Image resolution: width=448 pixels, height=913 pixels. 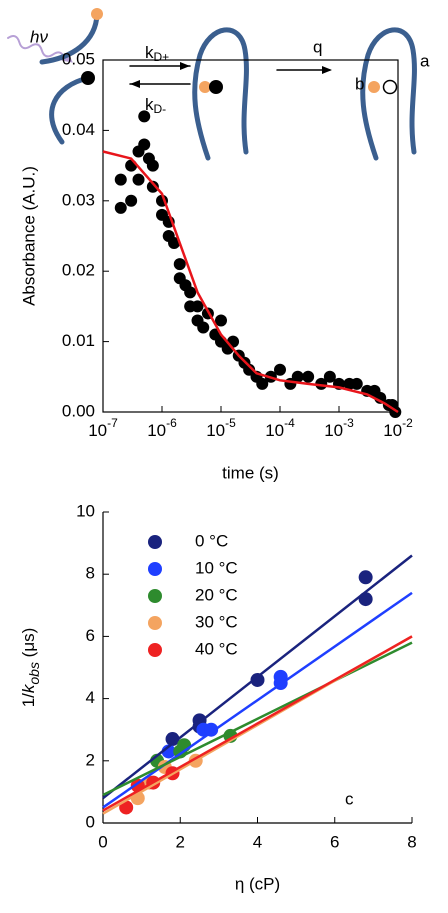 What do you see at coordinates (398, 428) in the screenshot?
I see `x-tick-label: 10⁻²` at bounding box center [398, 428].